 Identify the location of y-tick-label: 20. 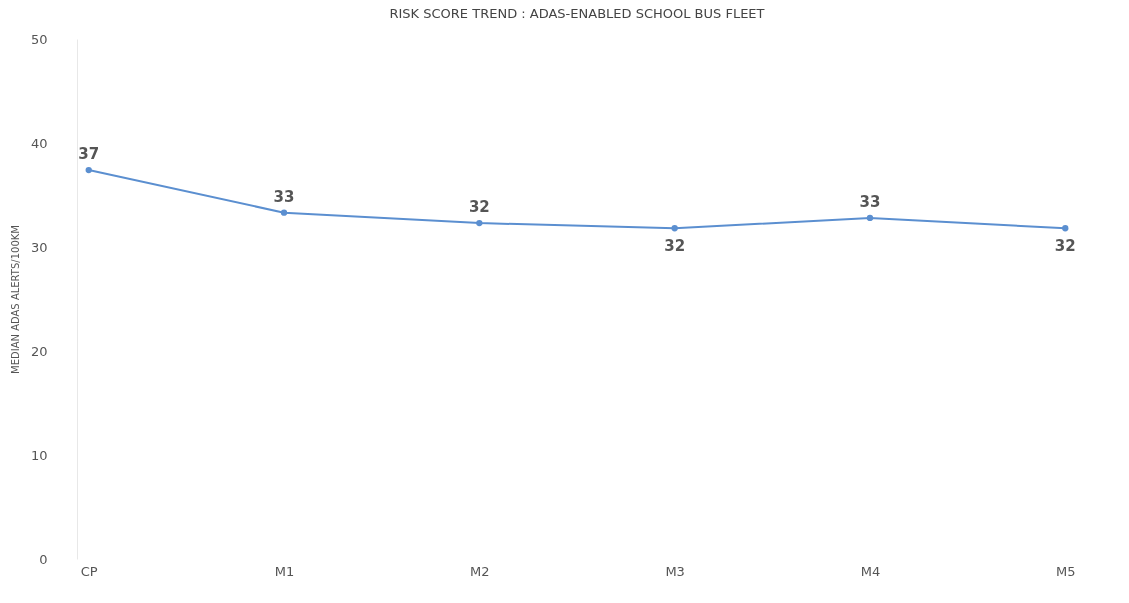
(39, 351).